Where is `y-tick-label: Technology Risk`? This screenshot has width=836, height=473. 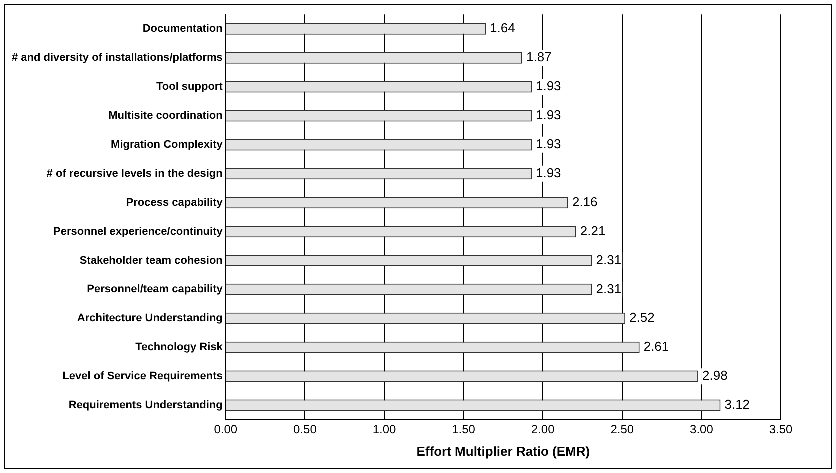 y-tick-label: Technology Risk is located at coordinates (180, 348).